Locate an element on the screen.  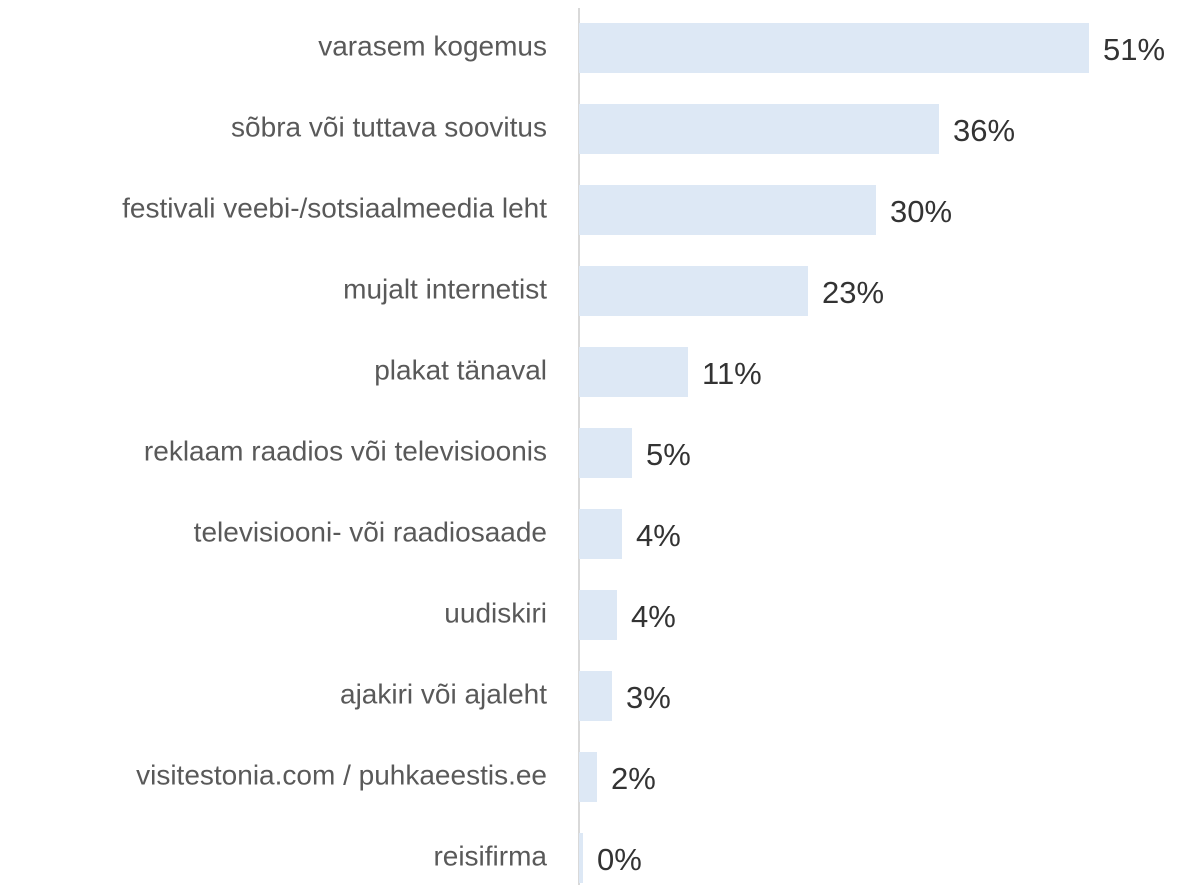
category-label: mujalt internetist is located at coordinates (445, 288).